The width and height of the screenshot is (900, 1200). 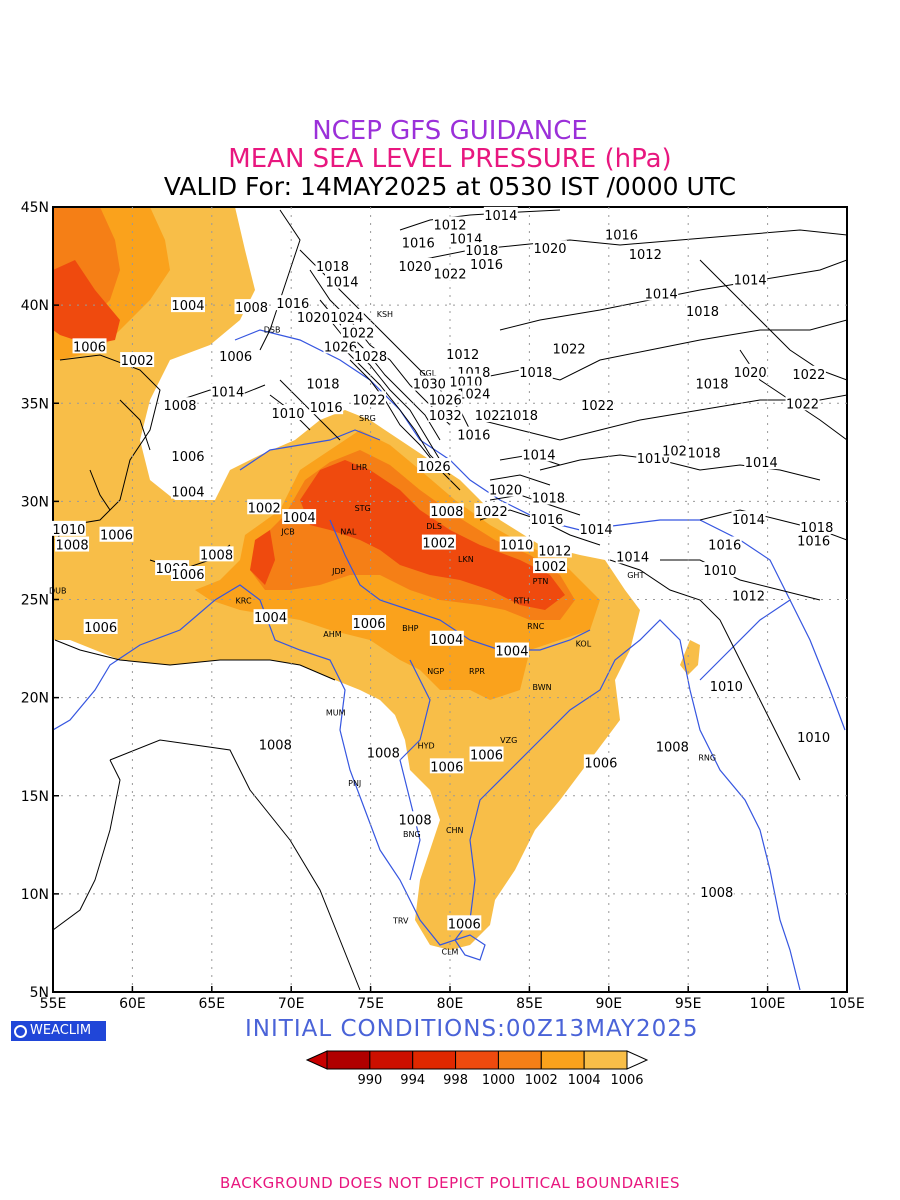 What do you see at coordinates (847, 1004) in the screenshot?
I see `lon-tick-label: 105E` at bounding box center [847, 1004].